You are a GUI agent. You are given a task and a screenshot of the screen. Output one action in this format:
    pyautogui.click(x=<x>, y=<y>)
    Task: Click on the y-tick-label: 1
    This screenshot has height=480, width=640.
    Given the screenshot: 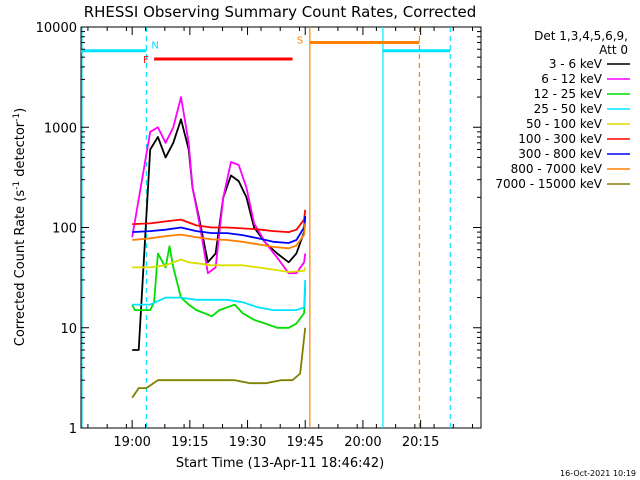 What is the action you would take?
    pyautogui.click(x=73, y=429)
    